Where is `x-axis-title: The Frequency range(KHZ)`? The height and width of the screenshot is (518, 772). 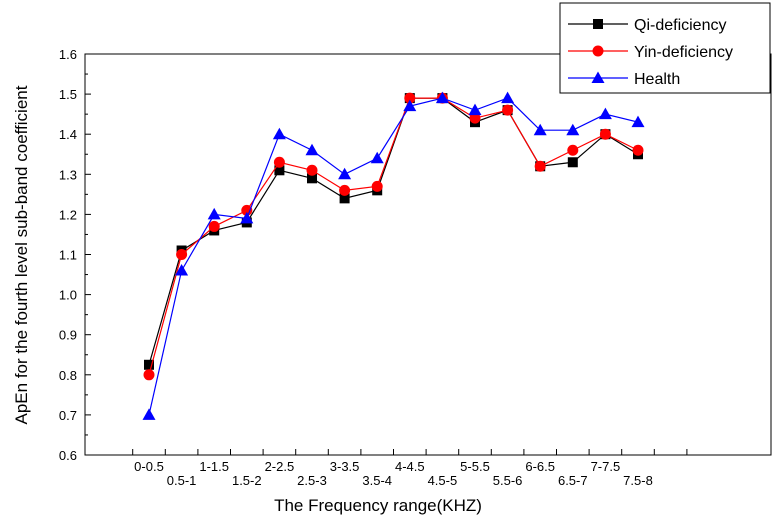
x-axis-title: The Frequency range(KHZ) is located at coordinates (378, 505).